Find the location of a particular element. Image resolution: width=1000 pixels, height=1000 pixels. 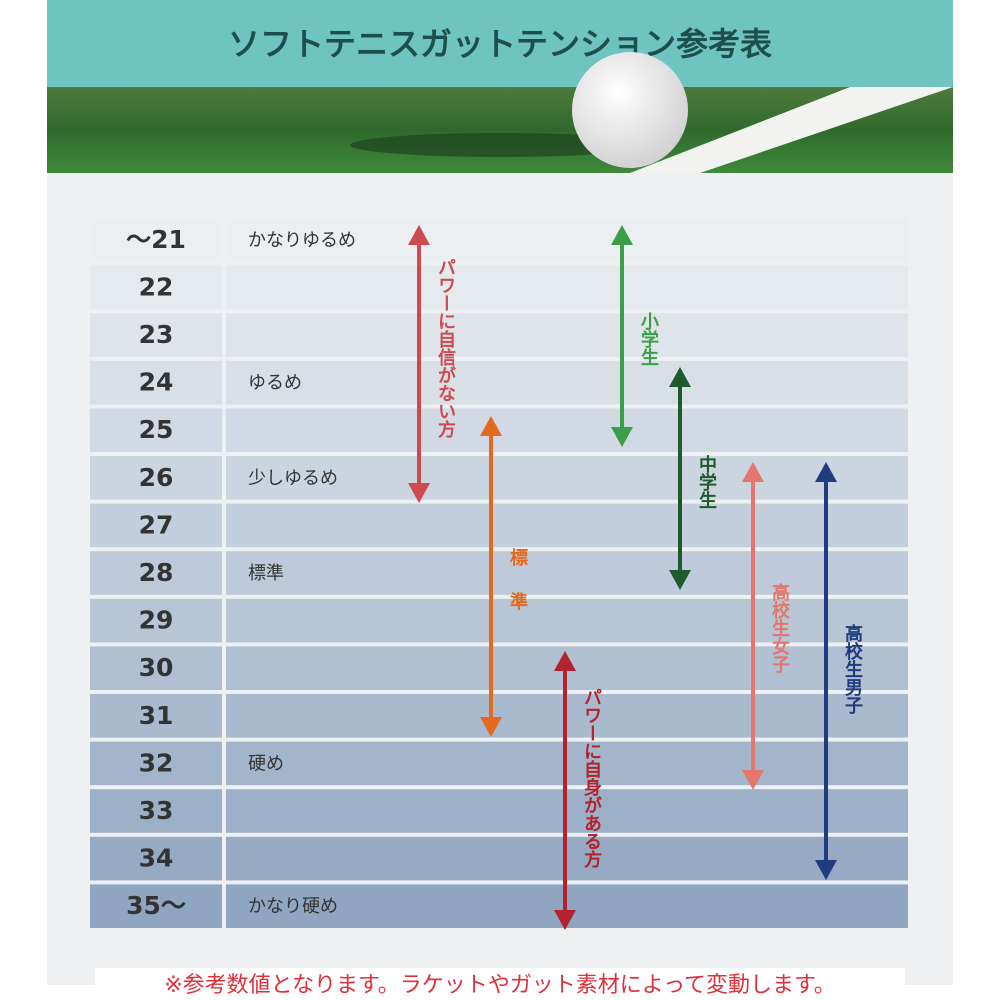

tension-label: 23 is located at coordinates (156, 334).